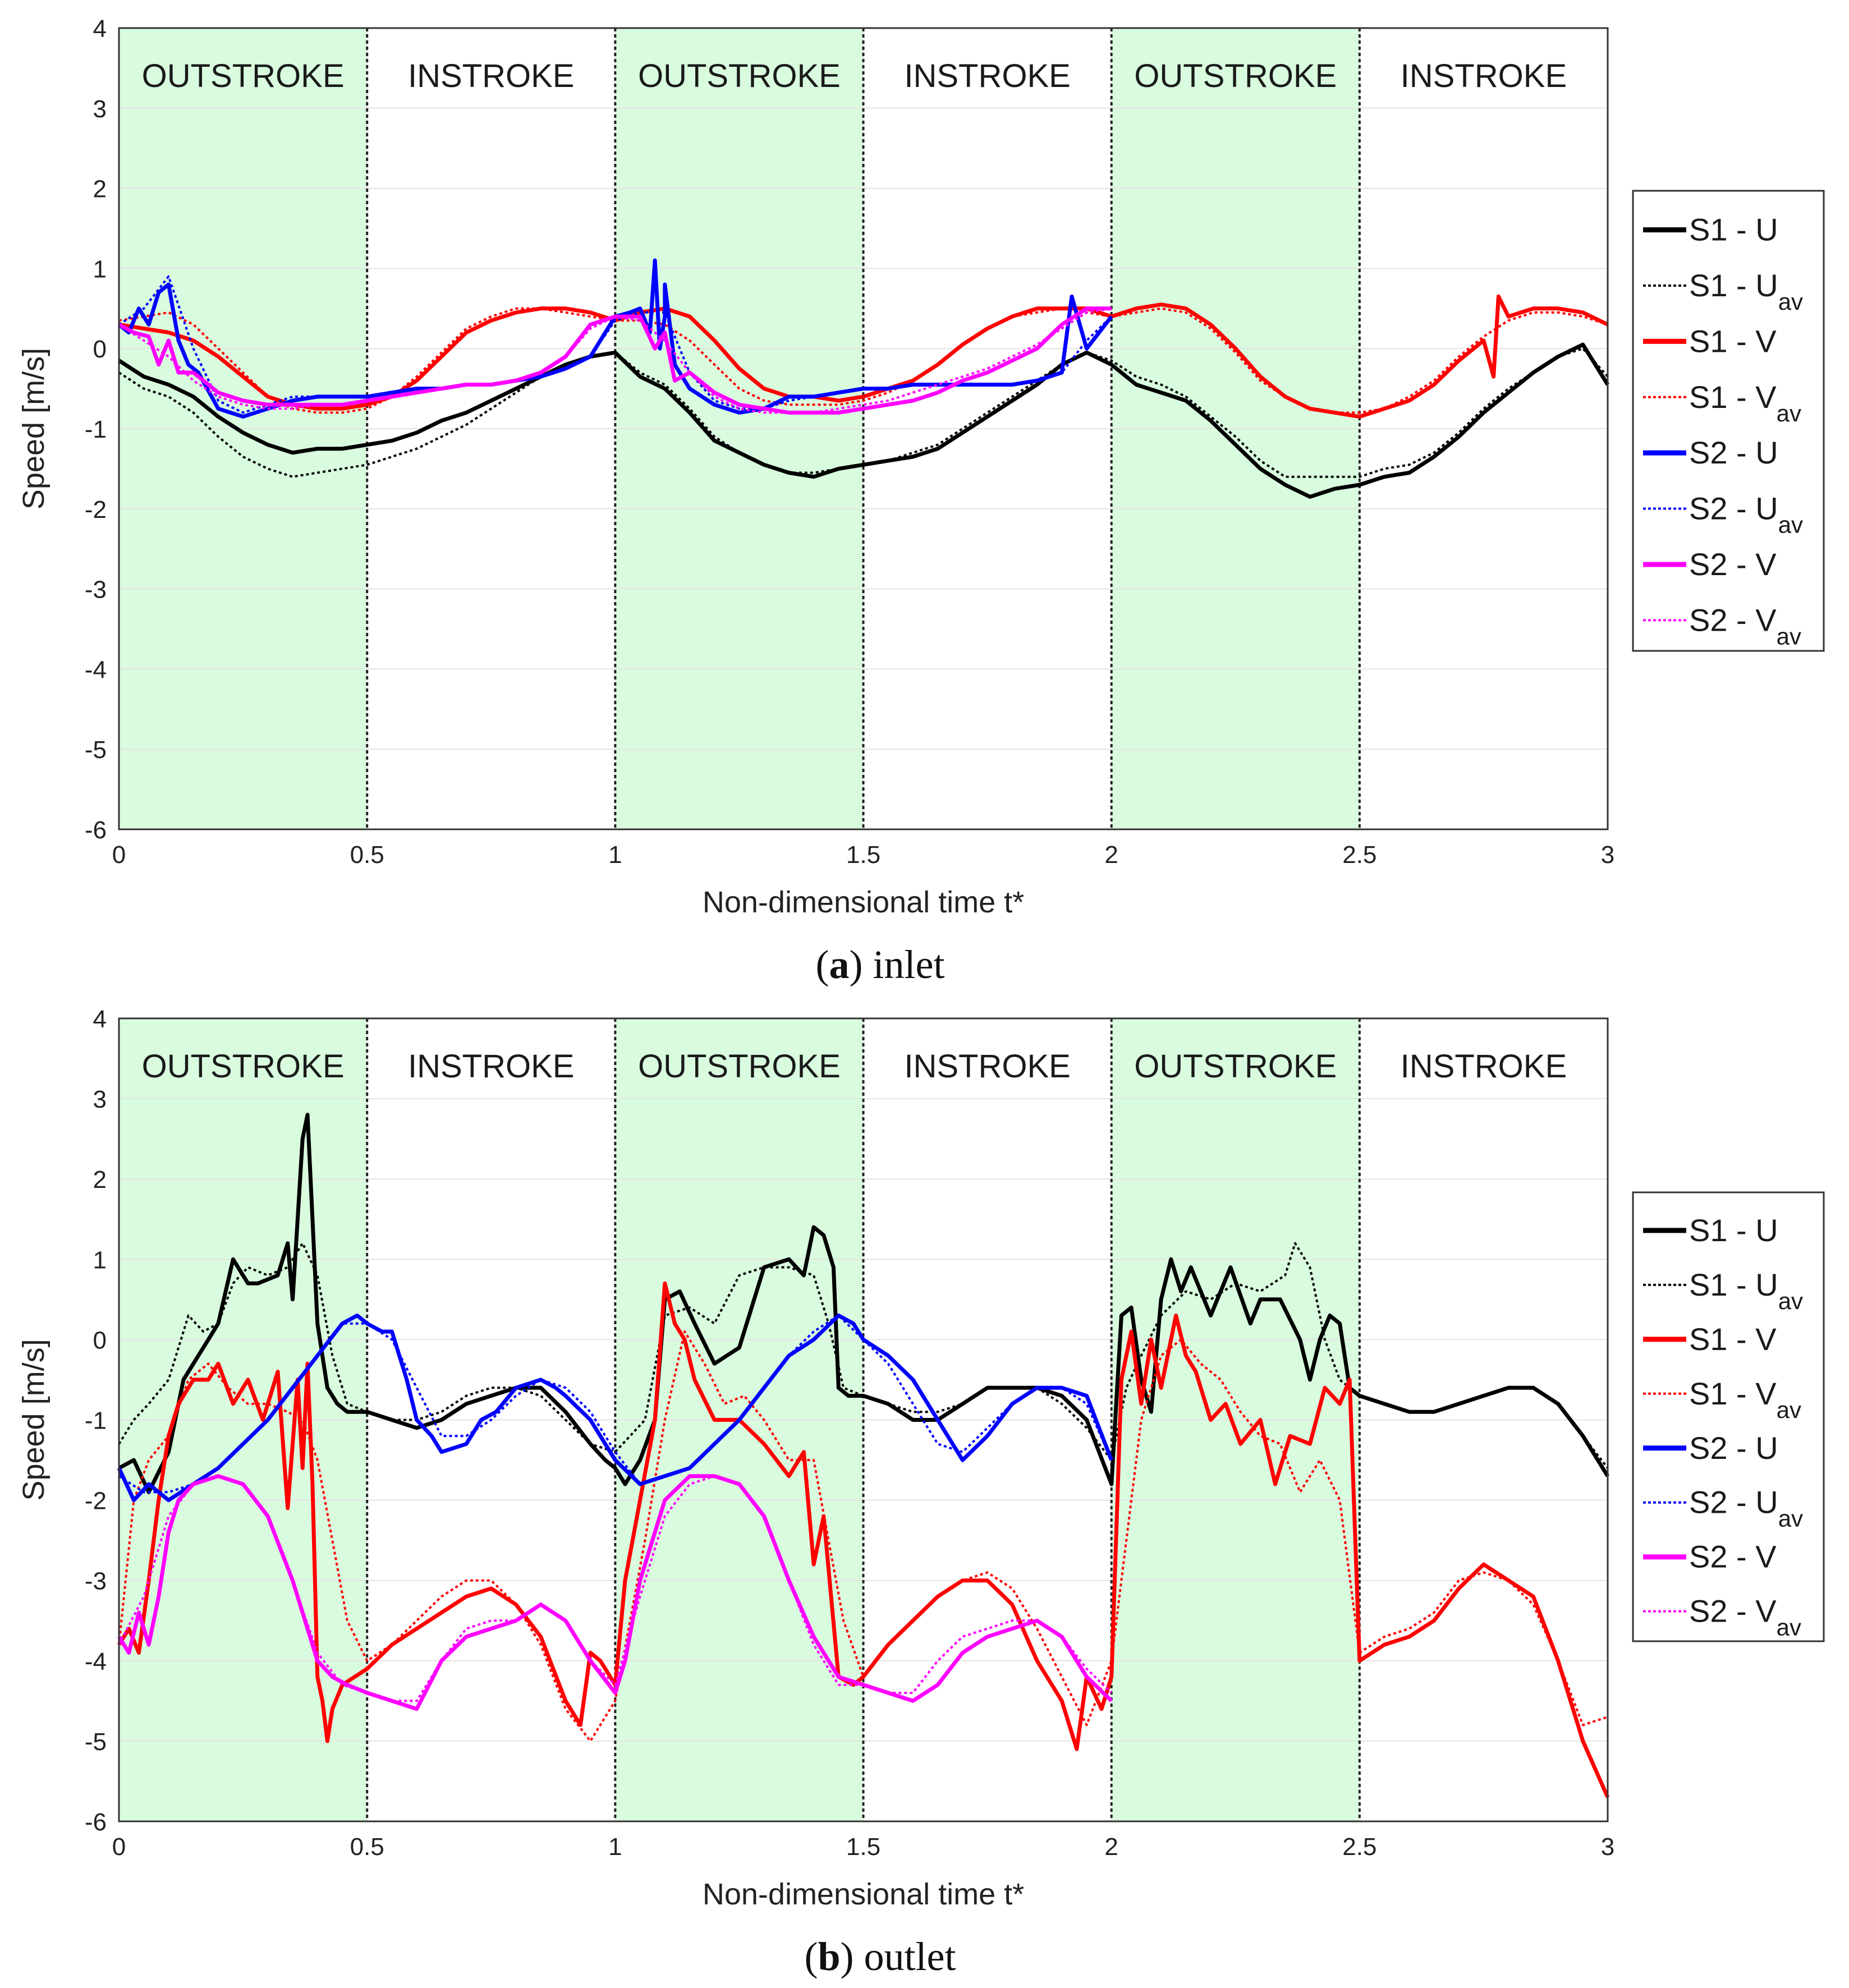 The height and width of the screenshot is (1988, 1849). What do you see at coordinates (100, 189) in the screenshot?
I see `y-tick-label: 2` at bounding box center [100, 189].